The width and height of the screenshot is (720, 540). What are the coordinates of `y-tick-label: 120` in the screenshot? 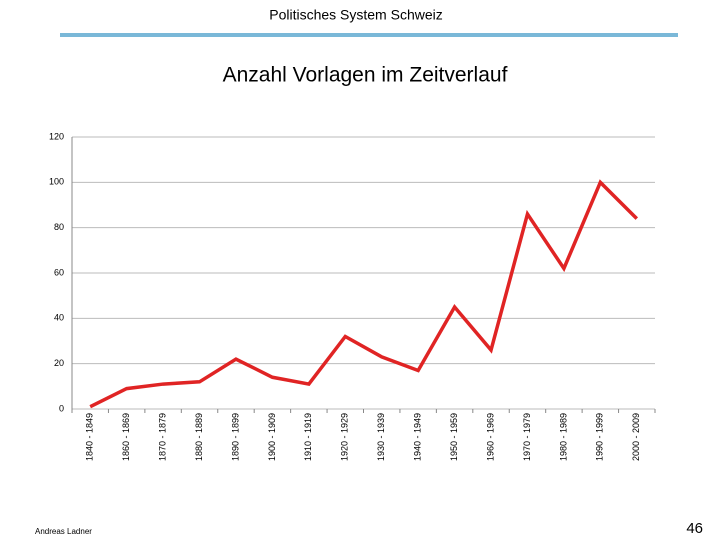 It's located at (56, 136).